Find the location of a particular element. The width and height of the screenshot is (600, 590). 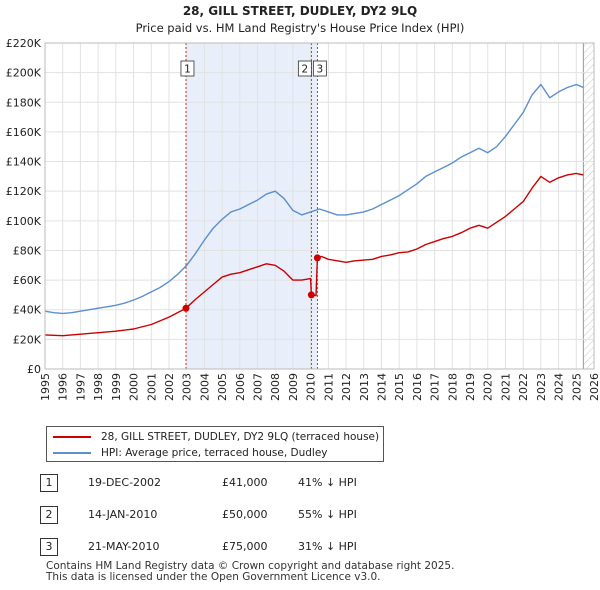

sale-marker-label: 2 is located at coordinates (305, 70).